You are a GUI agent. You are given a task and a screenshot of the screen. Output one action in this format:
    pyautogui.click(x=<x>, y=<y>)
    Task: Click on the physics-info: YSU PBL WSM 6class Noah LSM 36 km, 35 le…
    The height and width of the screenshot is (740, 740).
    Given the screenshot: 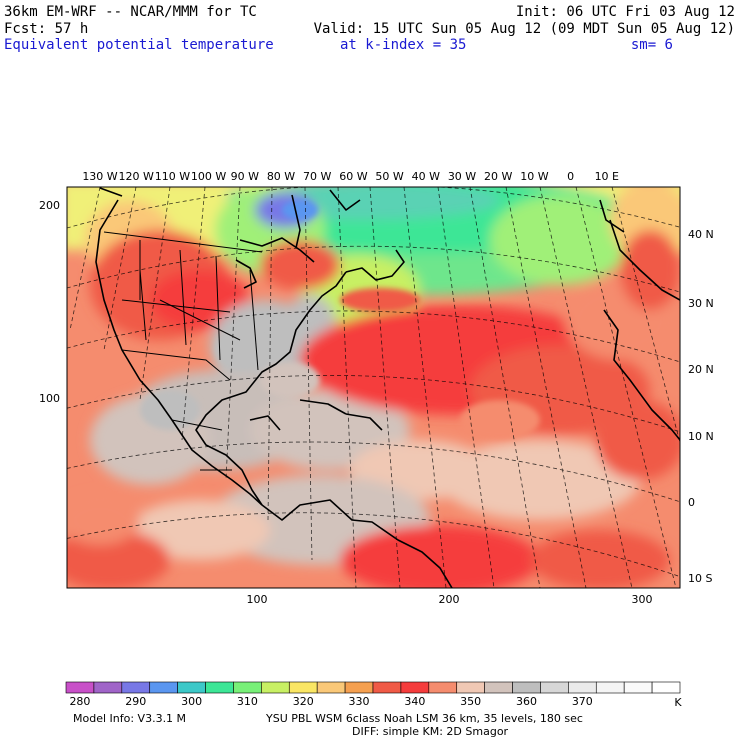 What is the action you would take?
    pyautogui.click(x=424, y=718)
    